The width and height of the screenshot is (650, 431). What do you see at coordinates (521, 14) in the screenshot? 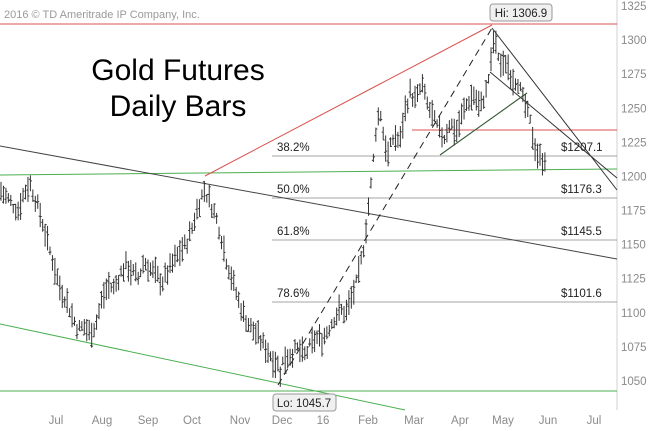
I see `high-label-text: Hi: 1306.9` at bounding box center [521, 14].